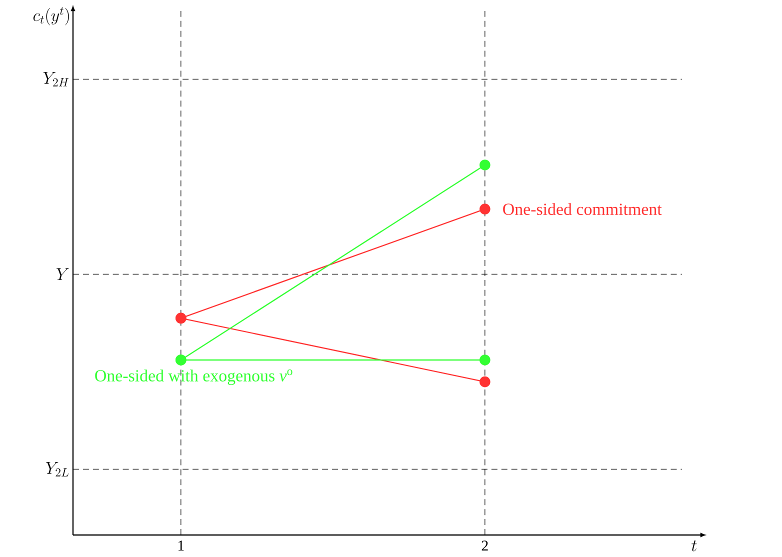  What do you see at coordinates (57, 469) in the screenshot?
I see `ref-line-label: $Y_{2L}$` at bounding box center [57, 469].